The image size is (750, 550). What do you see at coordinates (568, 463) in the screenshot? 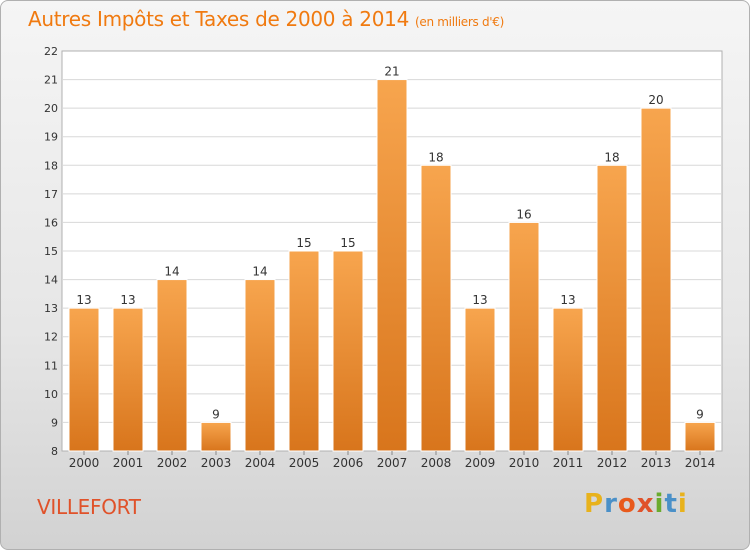
I see `x-tick-label: 2011` at bounding box center [568, 463].